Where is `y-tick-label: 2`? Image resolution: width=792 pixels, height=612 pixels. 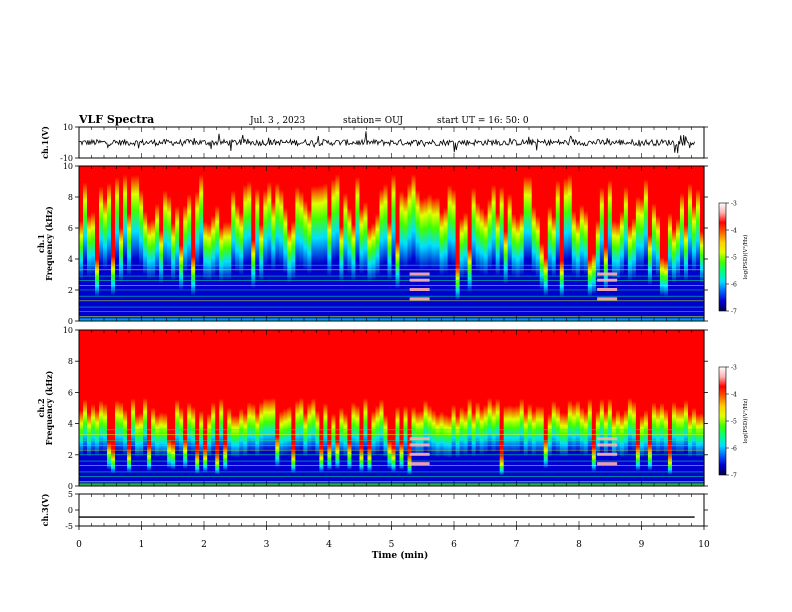
y-tick-label: 2 is located at coordinates (70, 455).